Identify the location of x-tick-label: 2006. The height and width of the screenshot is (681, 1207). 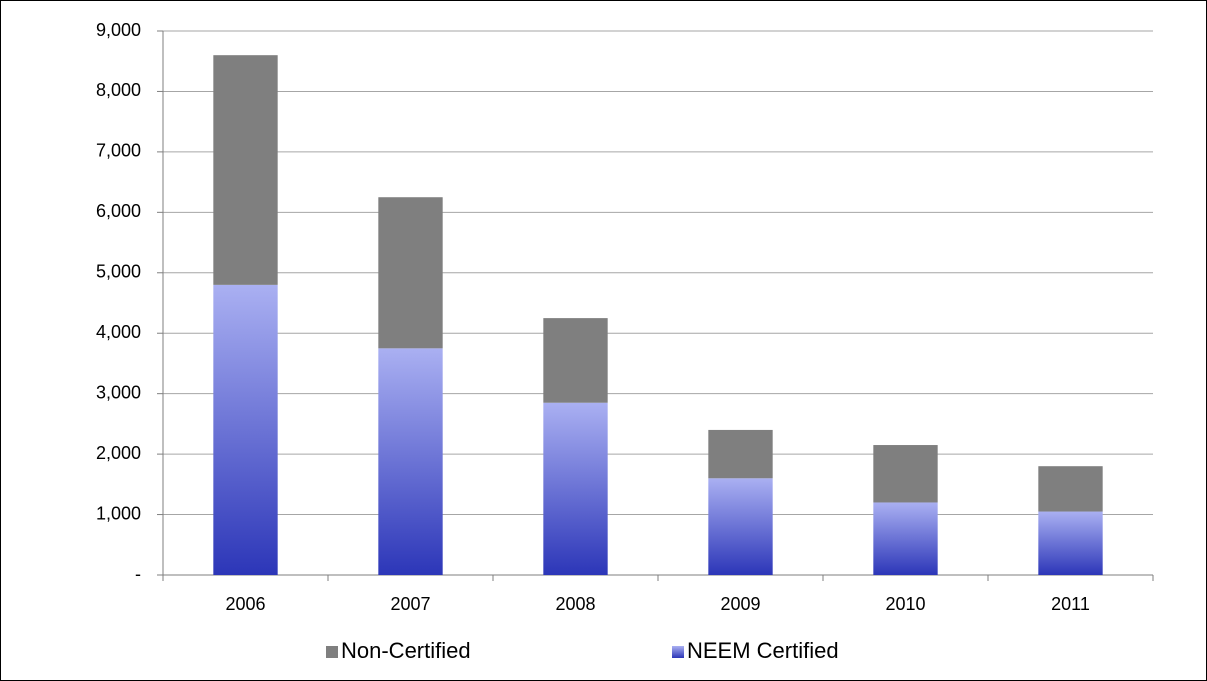
(245, 604).